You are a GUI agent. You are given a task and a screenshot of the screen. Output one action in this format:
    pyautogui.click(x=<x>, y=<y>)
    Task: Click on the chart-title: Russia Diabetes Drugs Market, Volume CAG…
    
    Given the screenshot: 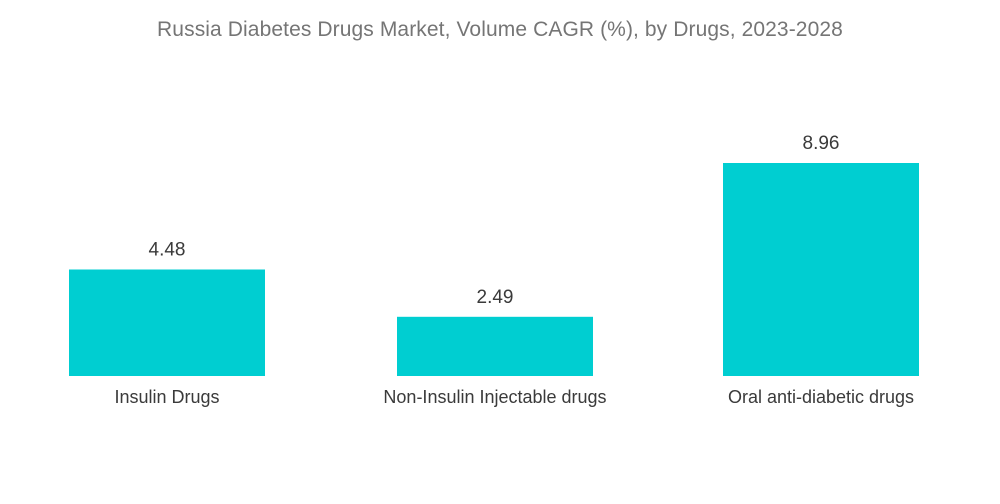 What is the action you would take?
    pyautogui.click(x=500, y=29)
    